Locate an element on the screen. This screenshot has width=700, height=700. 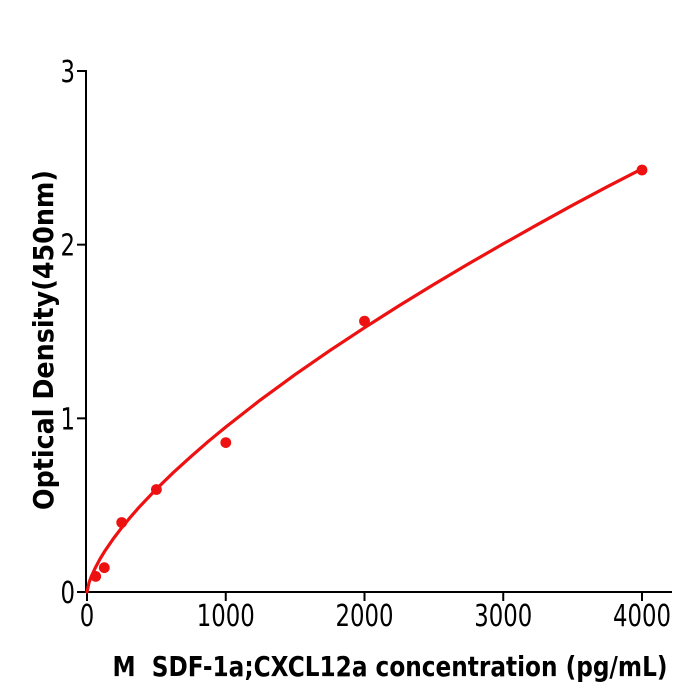
y-tick-label: 0 is located at coordinates (68, 593).